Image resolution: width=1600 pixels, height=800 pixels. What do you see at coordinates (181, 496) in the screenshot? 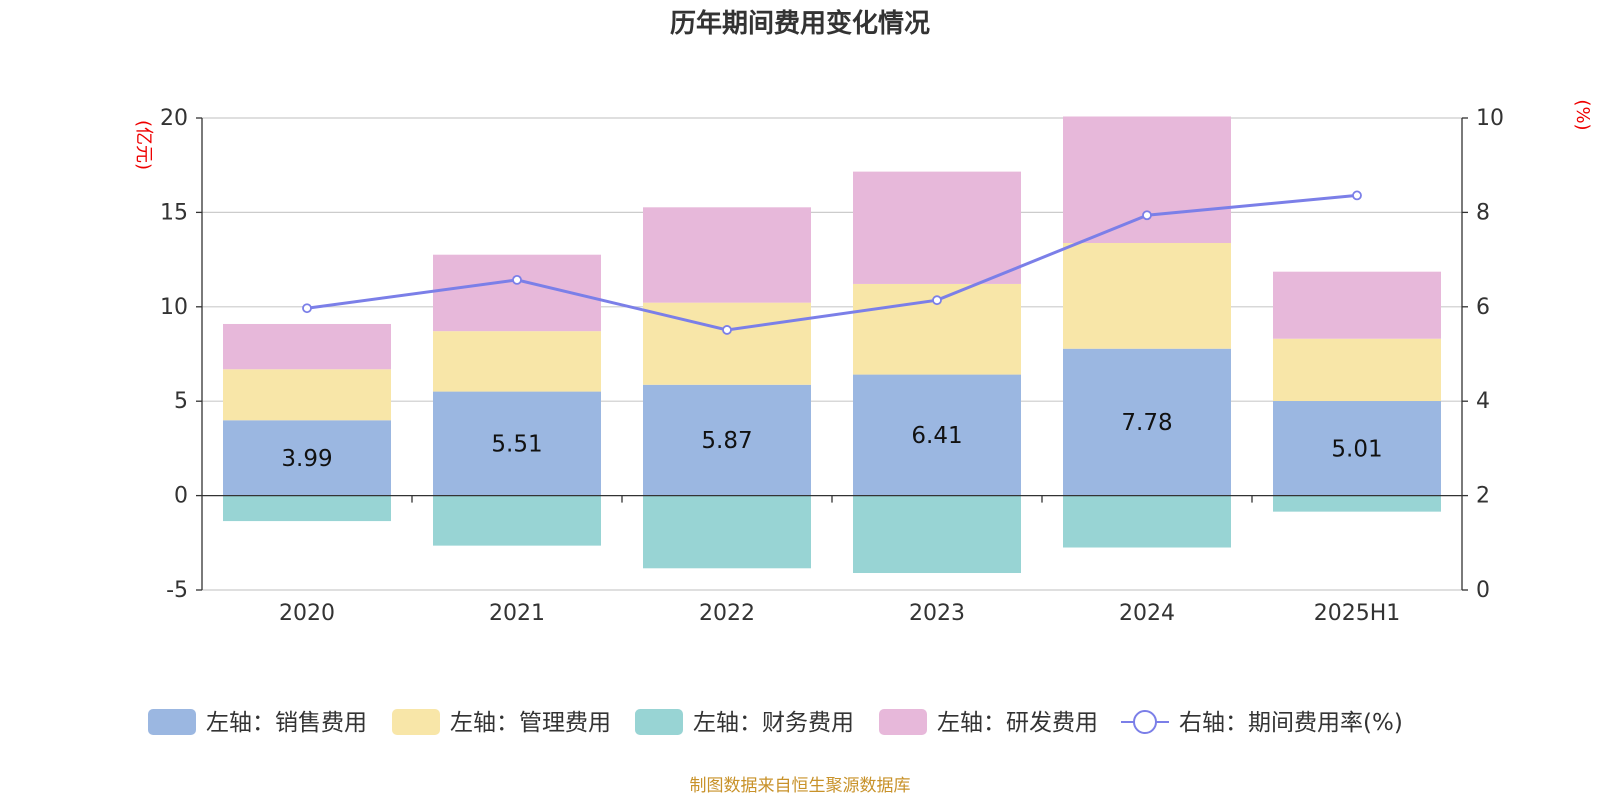
I see `left-tick-label: 0` at bounding box center [181, 496].